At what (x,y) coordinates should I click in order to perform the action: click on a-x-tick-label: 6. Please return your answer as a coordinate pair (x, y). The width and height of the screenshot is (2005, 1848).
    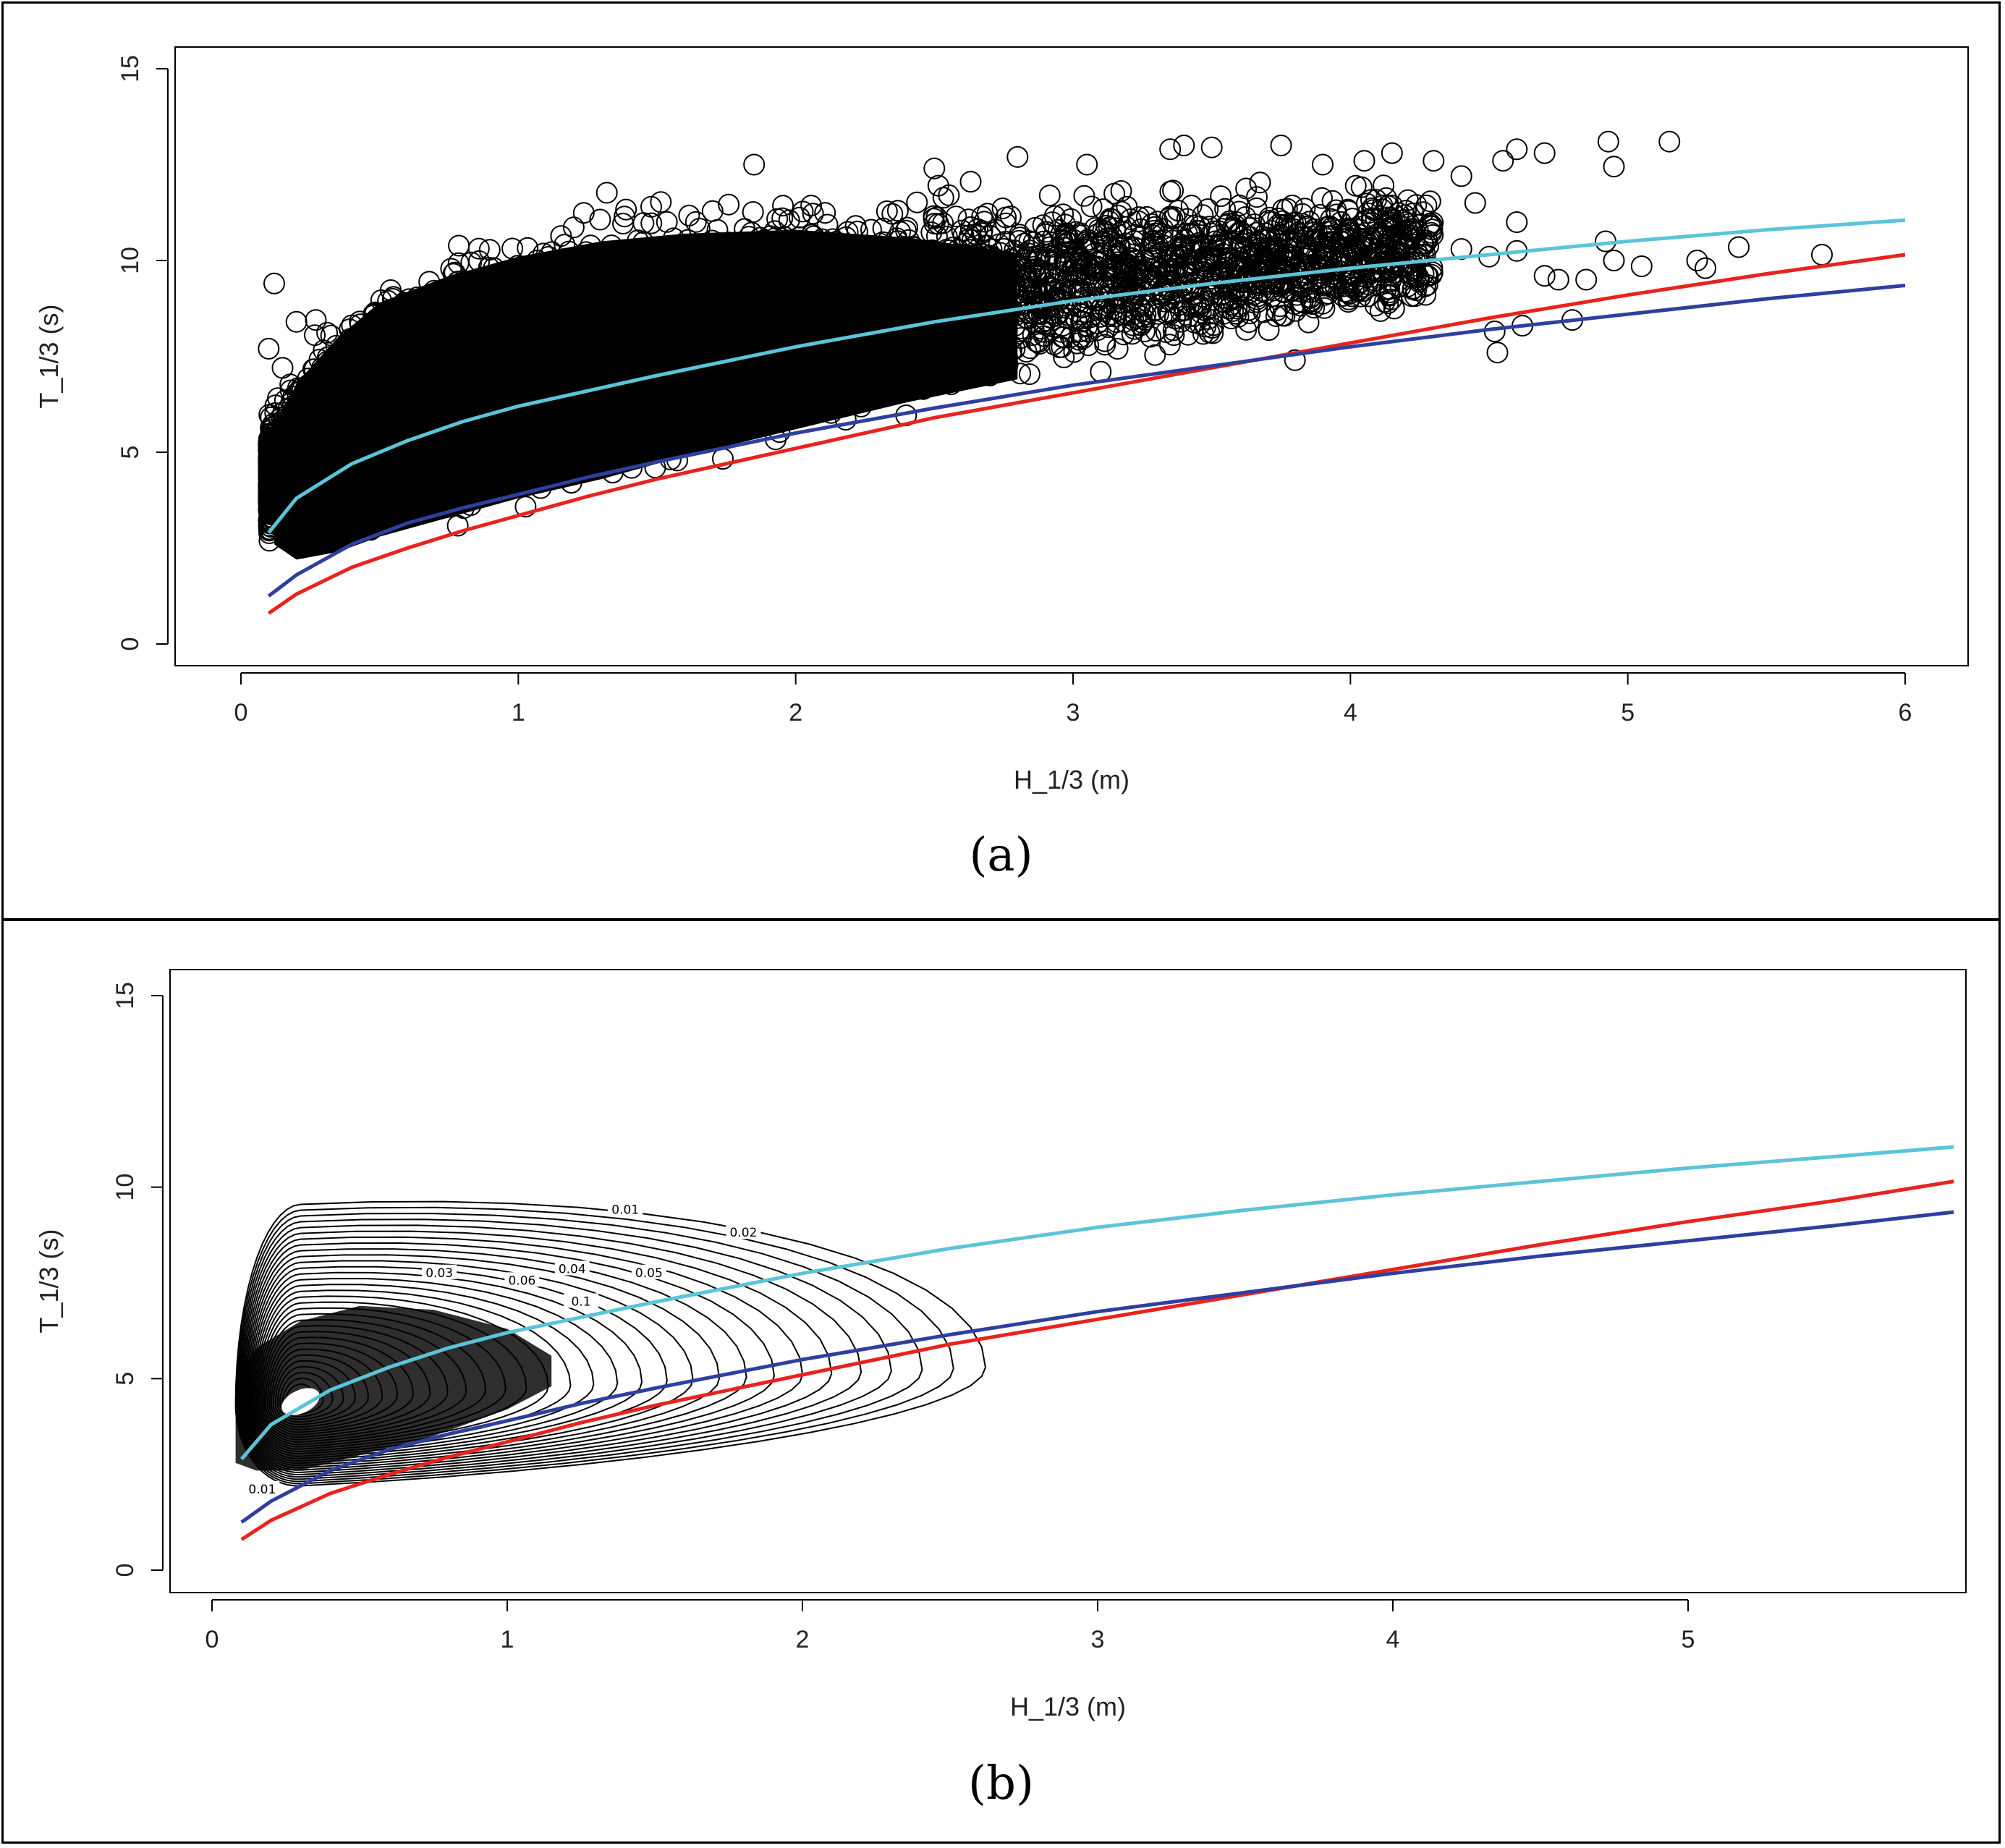
    Looking at the image, I should click on (1905, 712).